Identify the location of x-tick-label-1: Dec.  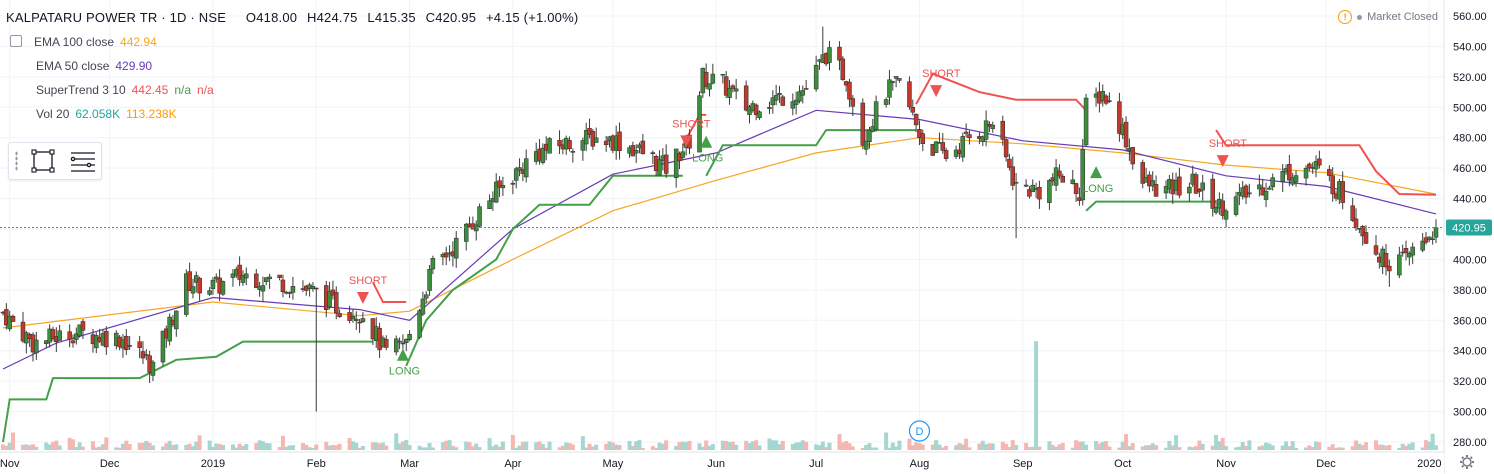
(110, 464).